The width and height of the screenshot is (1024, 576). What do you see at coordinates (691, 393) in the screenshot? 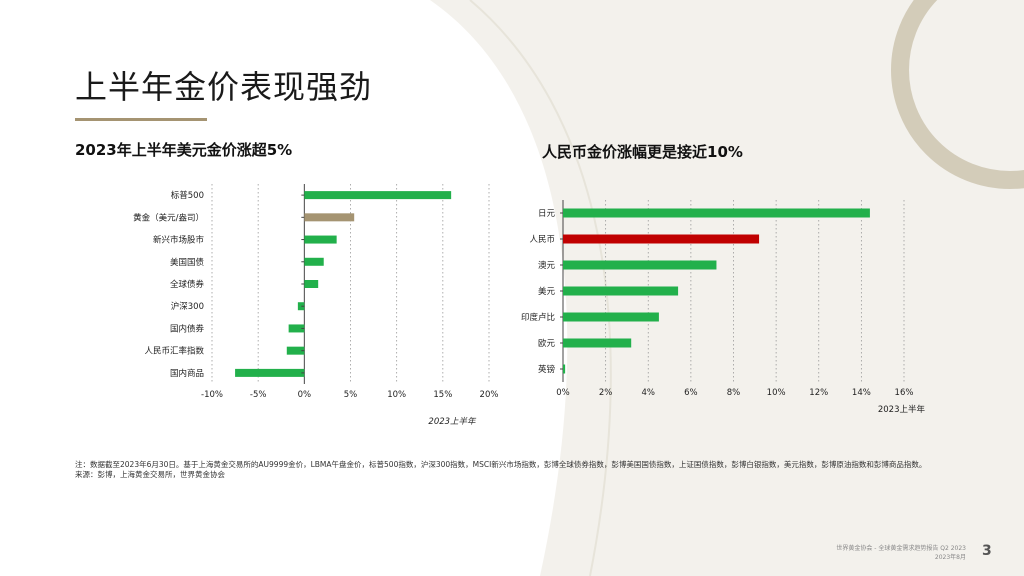
I see `x-tick-label: 6%` at bounding box center [691, 393].